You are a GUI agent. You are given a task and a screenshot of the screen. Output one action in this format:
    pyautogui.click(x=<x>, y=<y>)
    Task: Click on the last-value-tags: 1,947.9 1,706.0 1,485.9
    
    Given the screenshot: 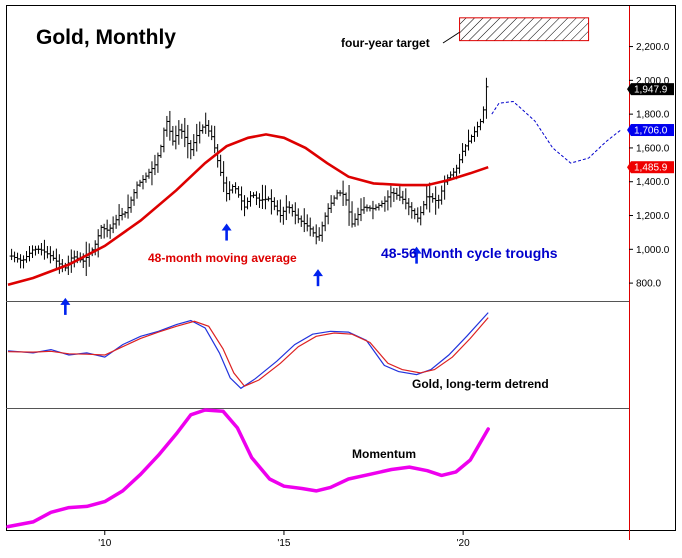 What is the action you would take?
    pyautogui.click(x=650, y=128)
    